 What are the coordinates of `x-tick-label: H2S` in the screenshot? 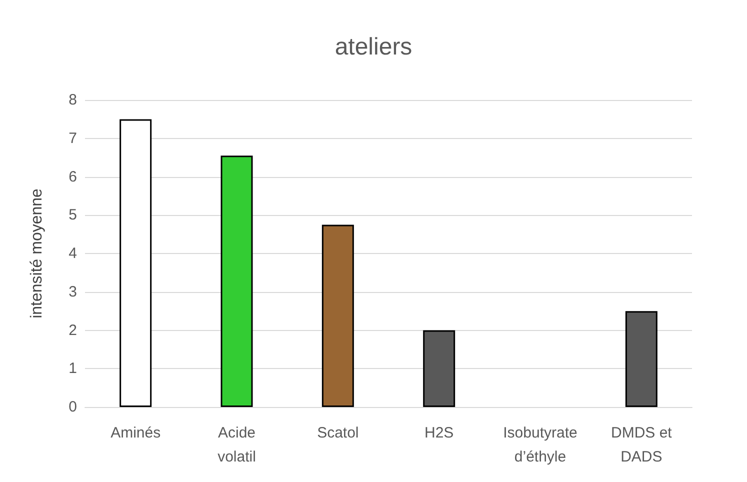 It's located at (439, 433).